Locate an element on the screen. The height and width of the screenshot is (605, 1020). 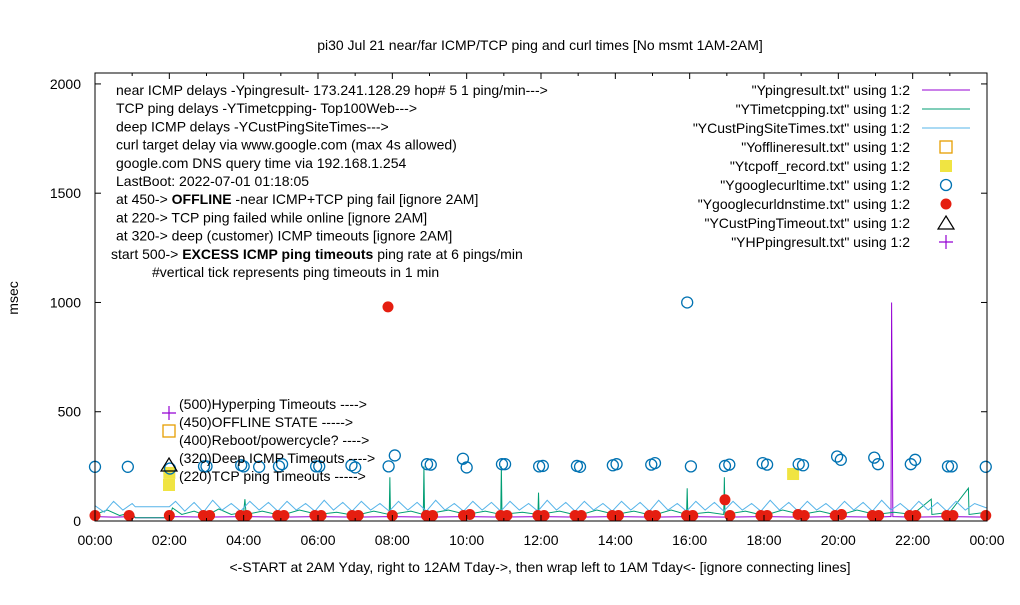
x-tick-label: 04:00 is located at coordinates (243, 540).